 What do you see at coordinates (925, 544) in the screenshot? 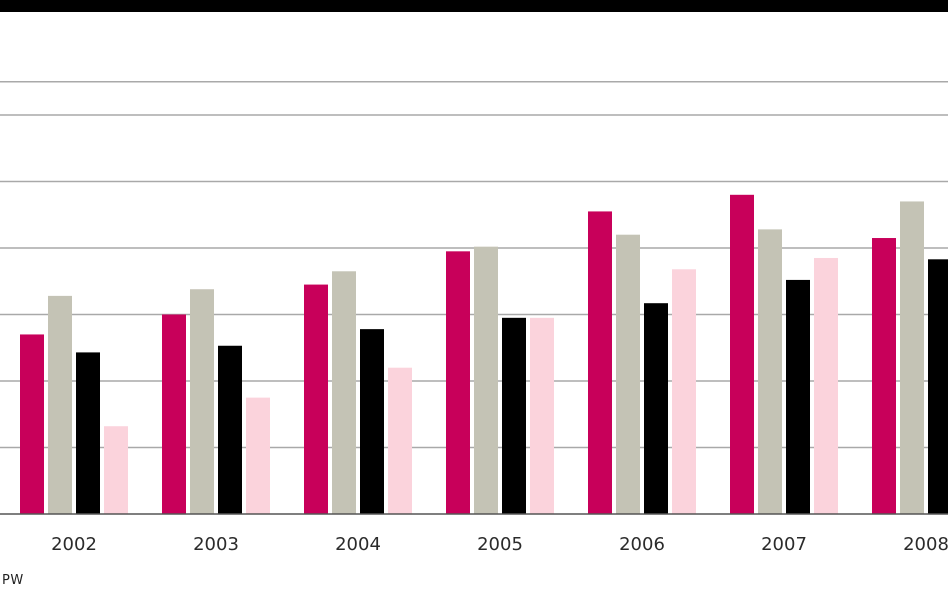
I see `x-tick-label: 2008` at bounding box center [925, 544].